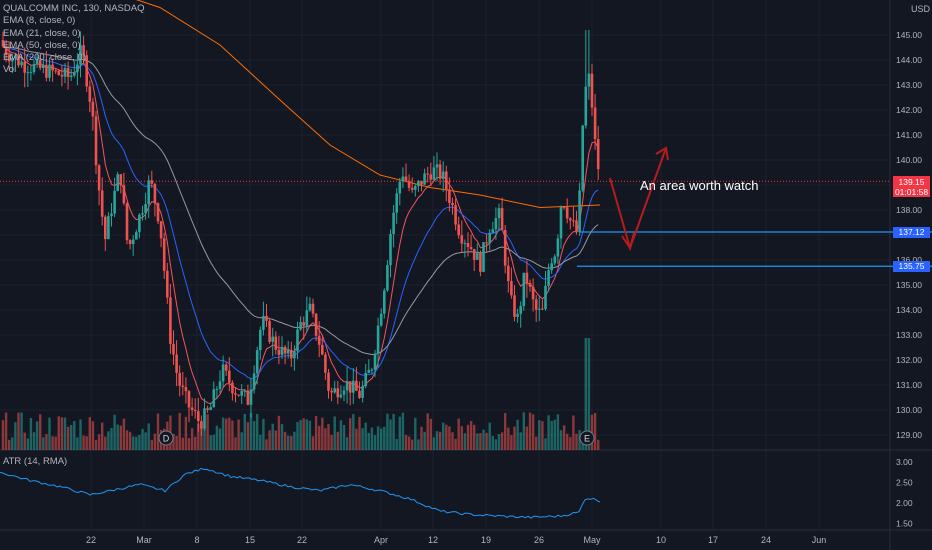 Image resolution: width=932 pixels, height=550 pixels. I want to click on legend-ema-50: EMA (50, close, 0), so click(42, 45).